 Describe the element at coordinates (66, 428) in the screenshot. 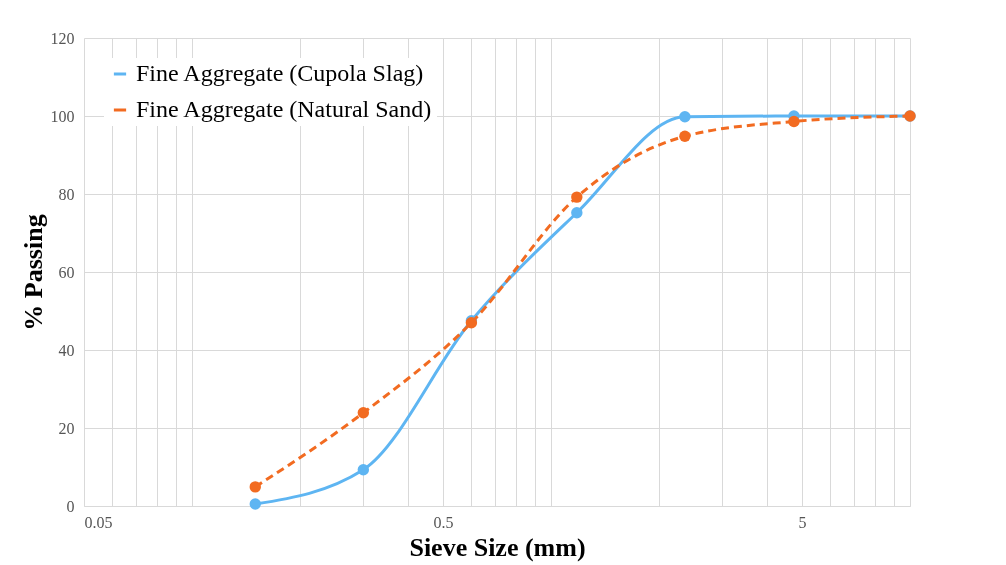

I see `y-tick-label: 20` at that location.